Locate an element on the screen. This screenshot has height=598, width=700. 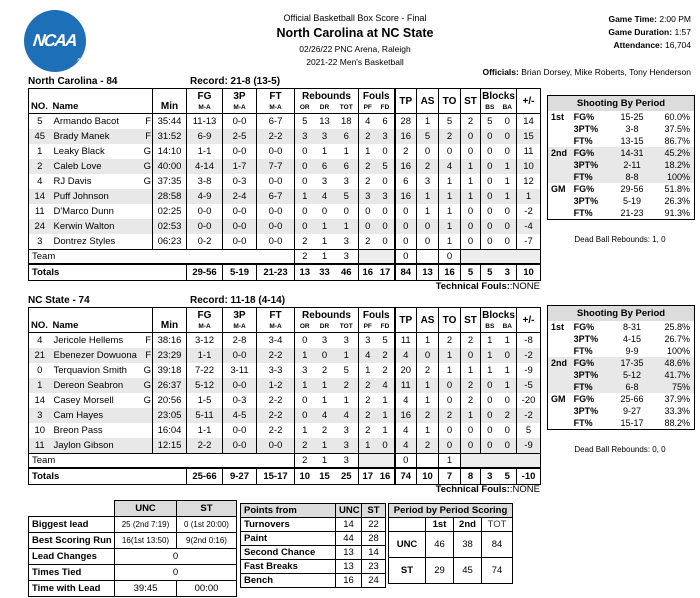
shooting-stat: FT% is located at coordinates (583, 213).